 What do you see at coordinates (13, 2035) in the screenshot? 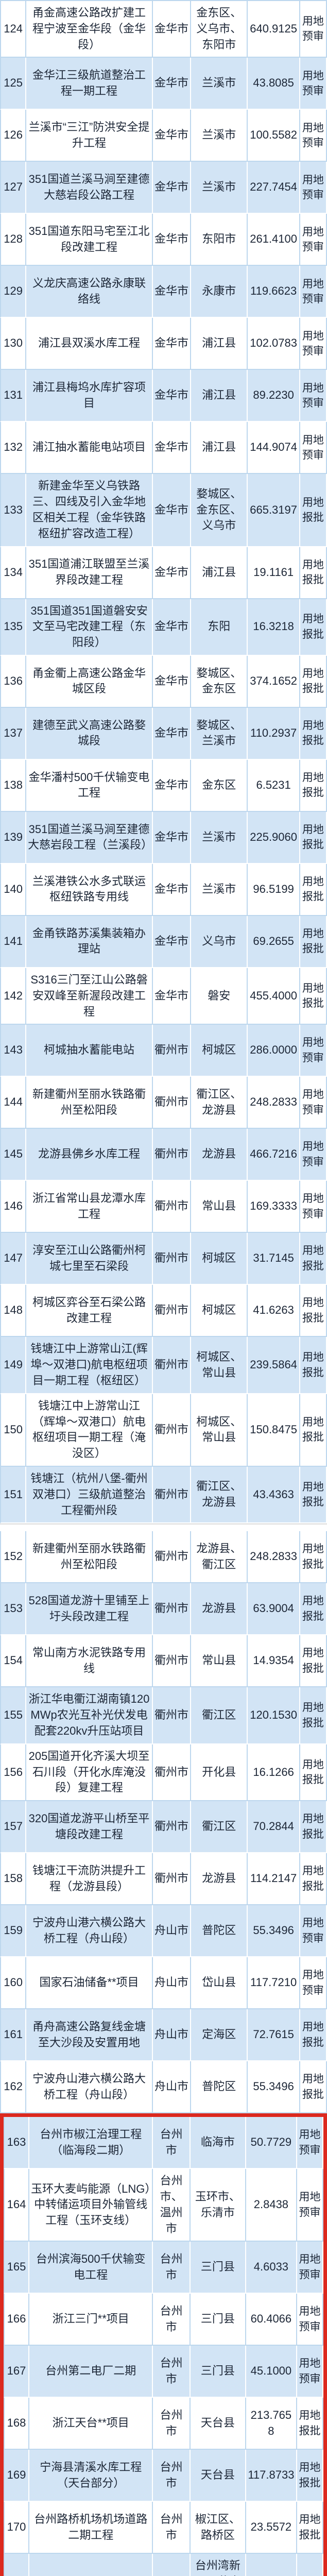
I see `cell-index: 161` at bounding box center [13, 2035].